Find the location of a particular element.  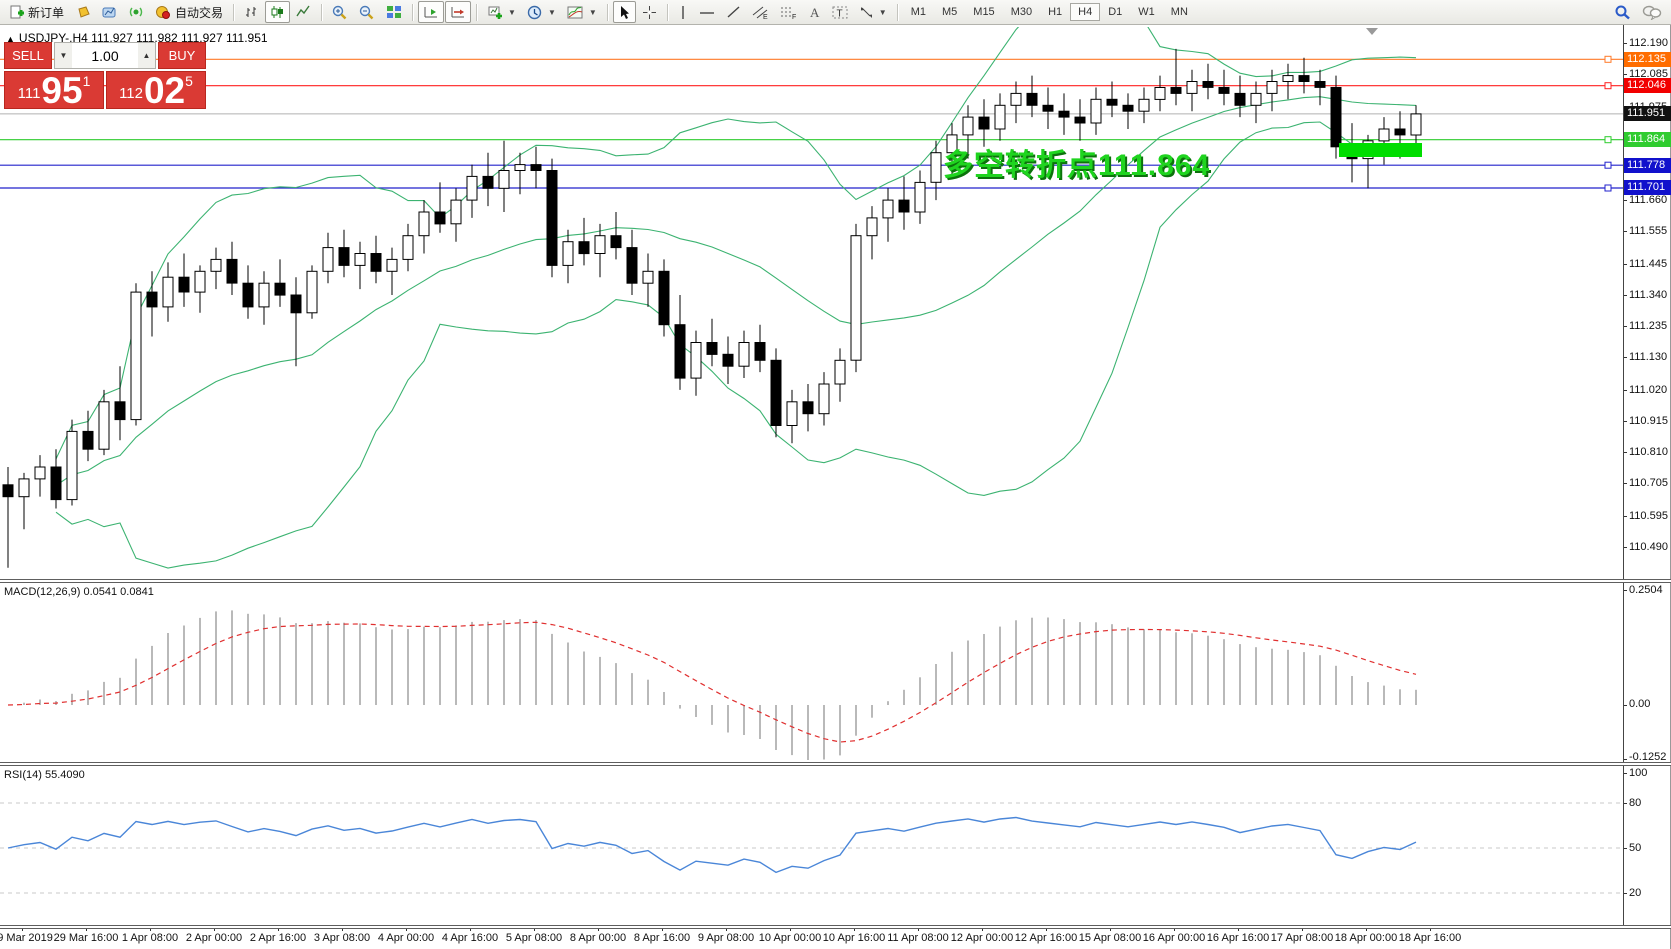

crosshair-button is located at coordinates (649, 12).